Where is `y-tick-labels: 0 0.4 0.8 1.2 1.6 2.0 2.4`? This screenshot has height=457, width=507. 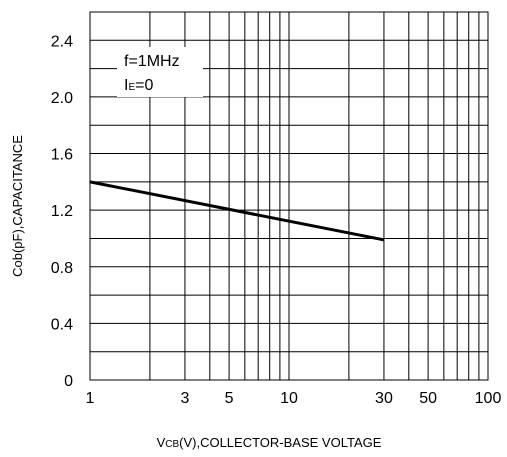 y-tick-labels: 0 0.4 0.8 1.2 1.6 2.0 2.4 is located at coordinates (62, 211).